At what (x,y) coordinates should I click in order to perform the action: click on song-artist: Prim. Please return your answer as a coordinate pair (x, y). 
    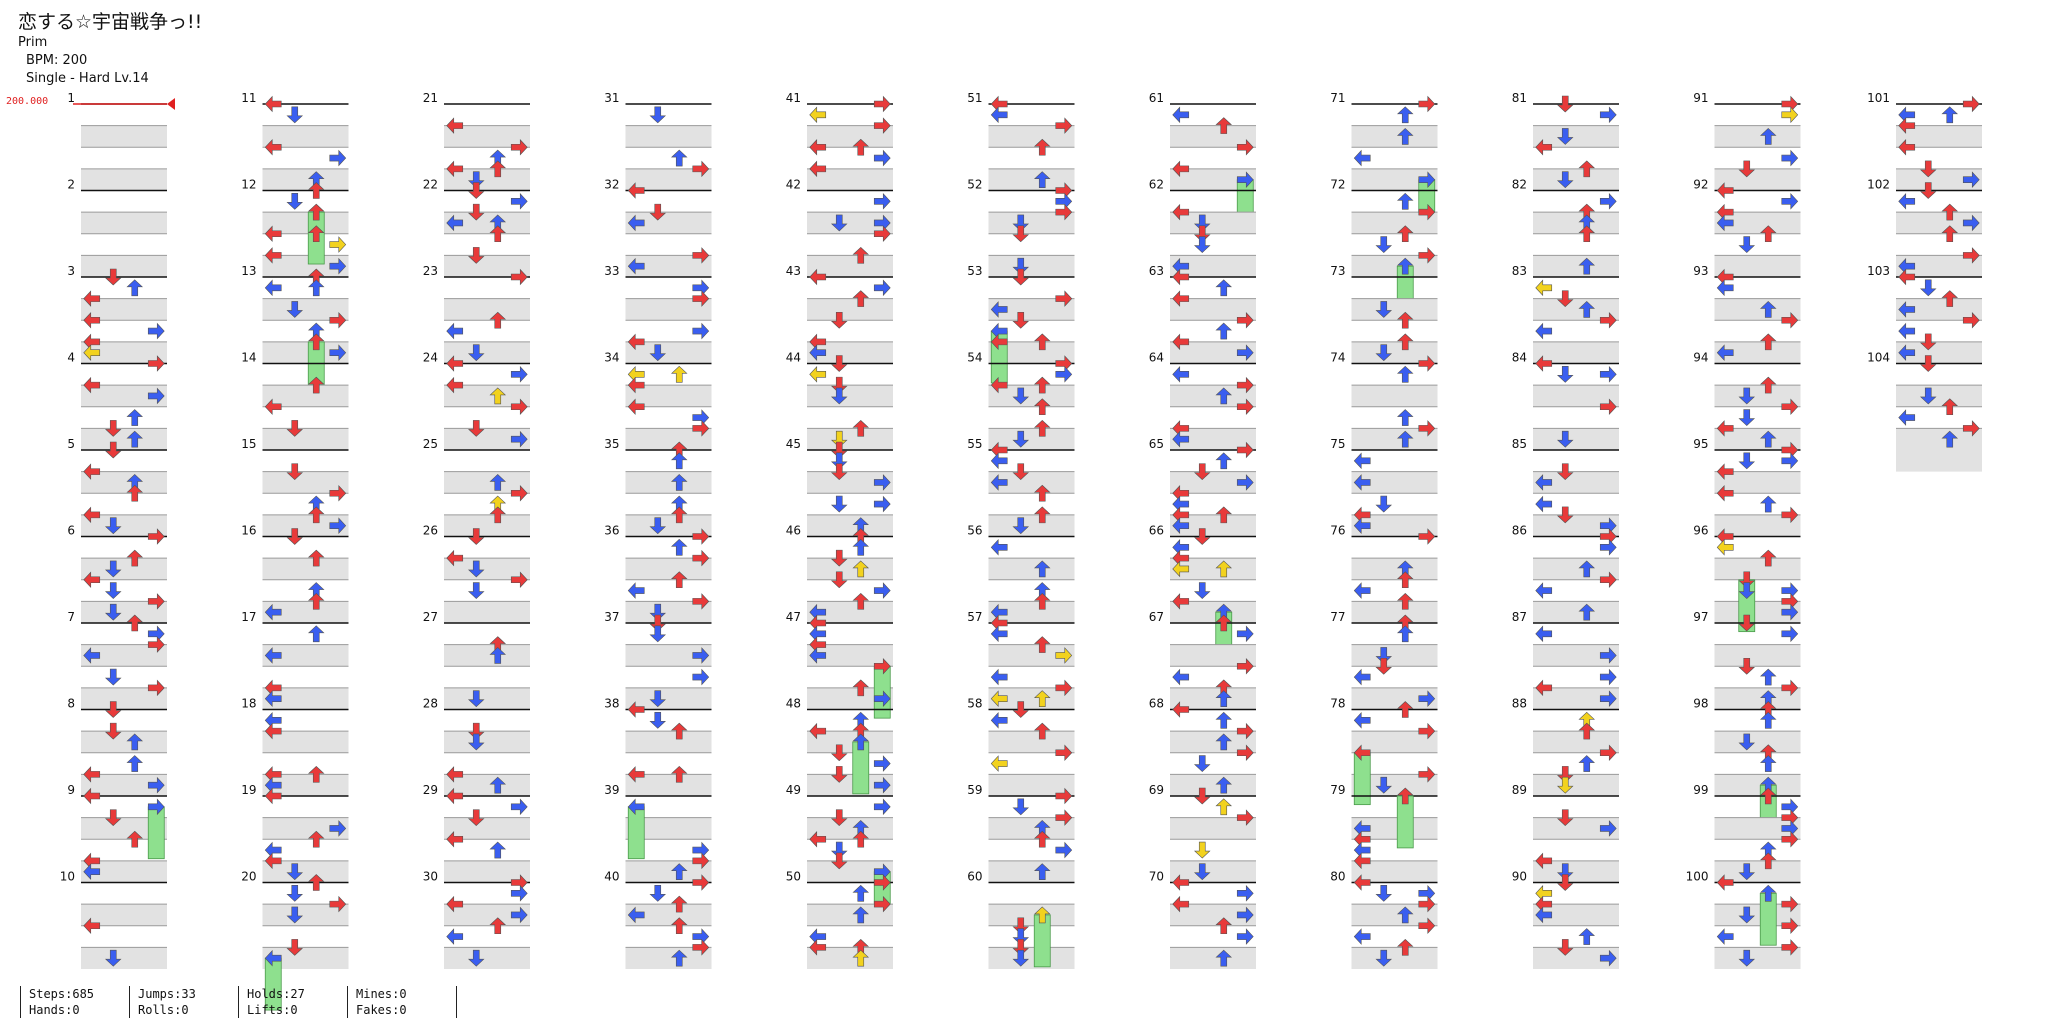
    Looking at the image, I should click on (33, 42).